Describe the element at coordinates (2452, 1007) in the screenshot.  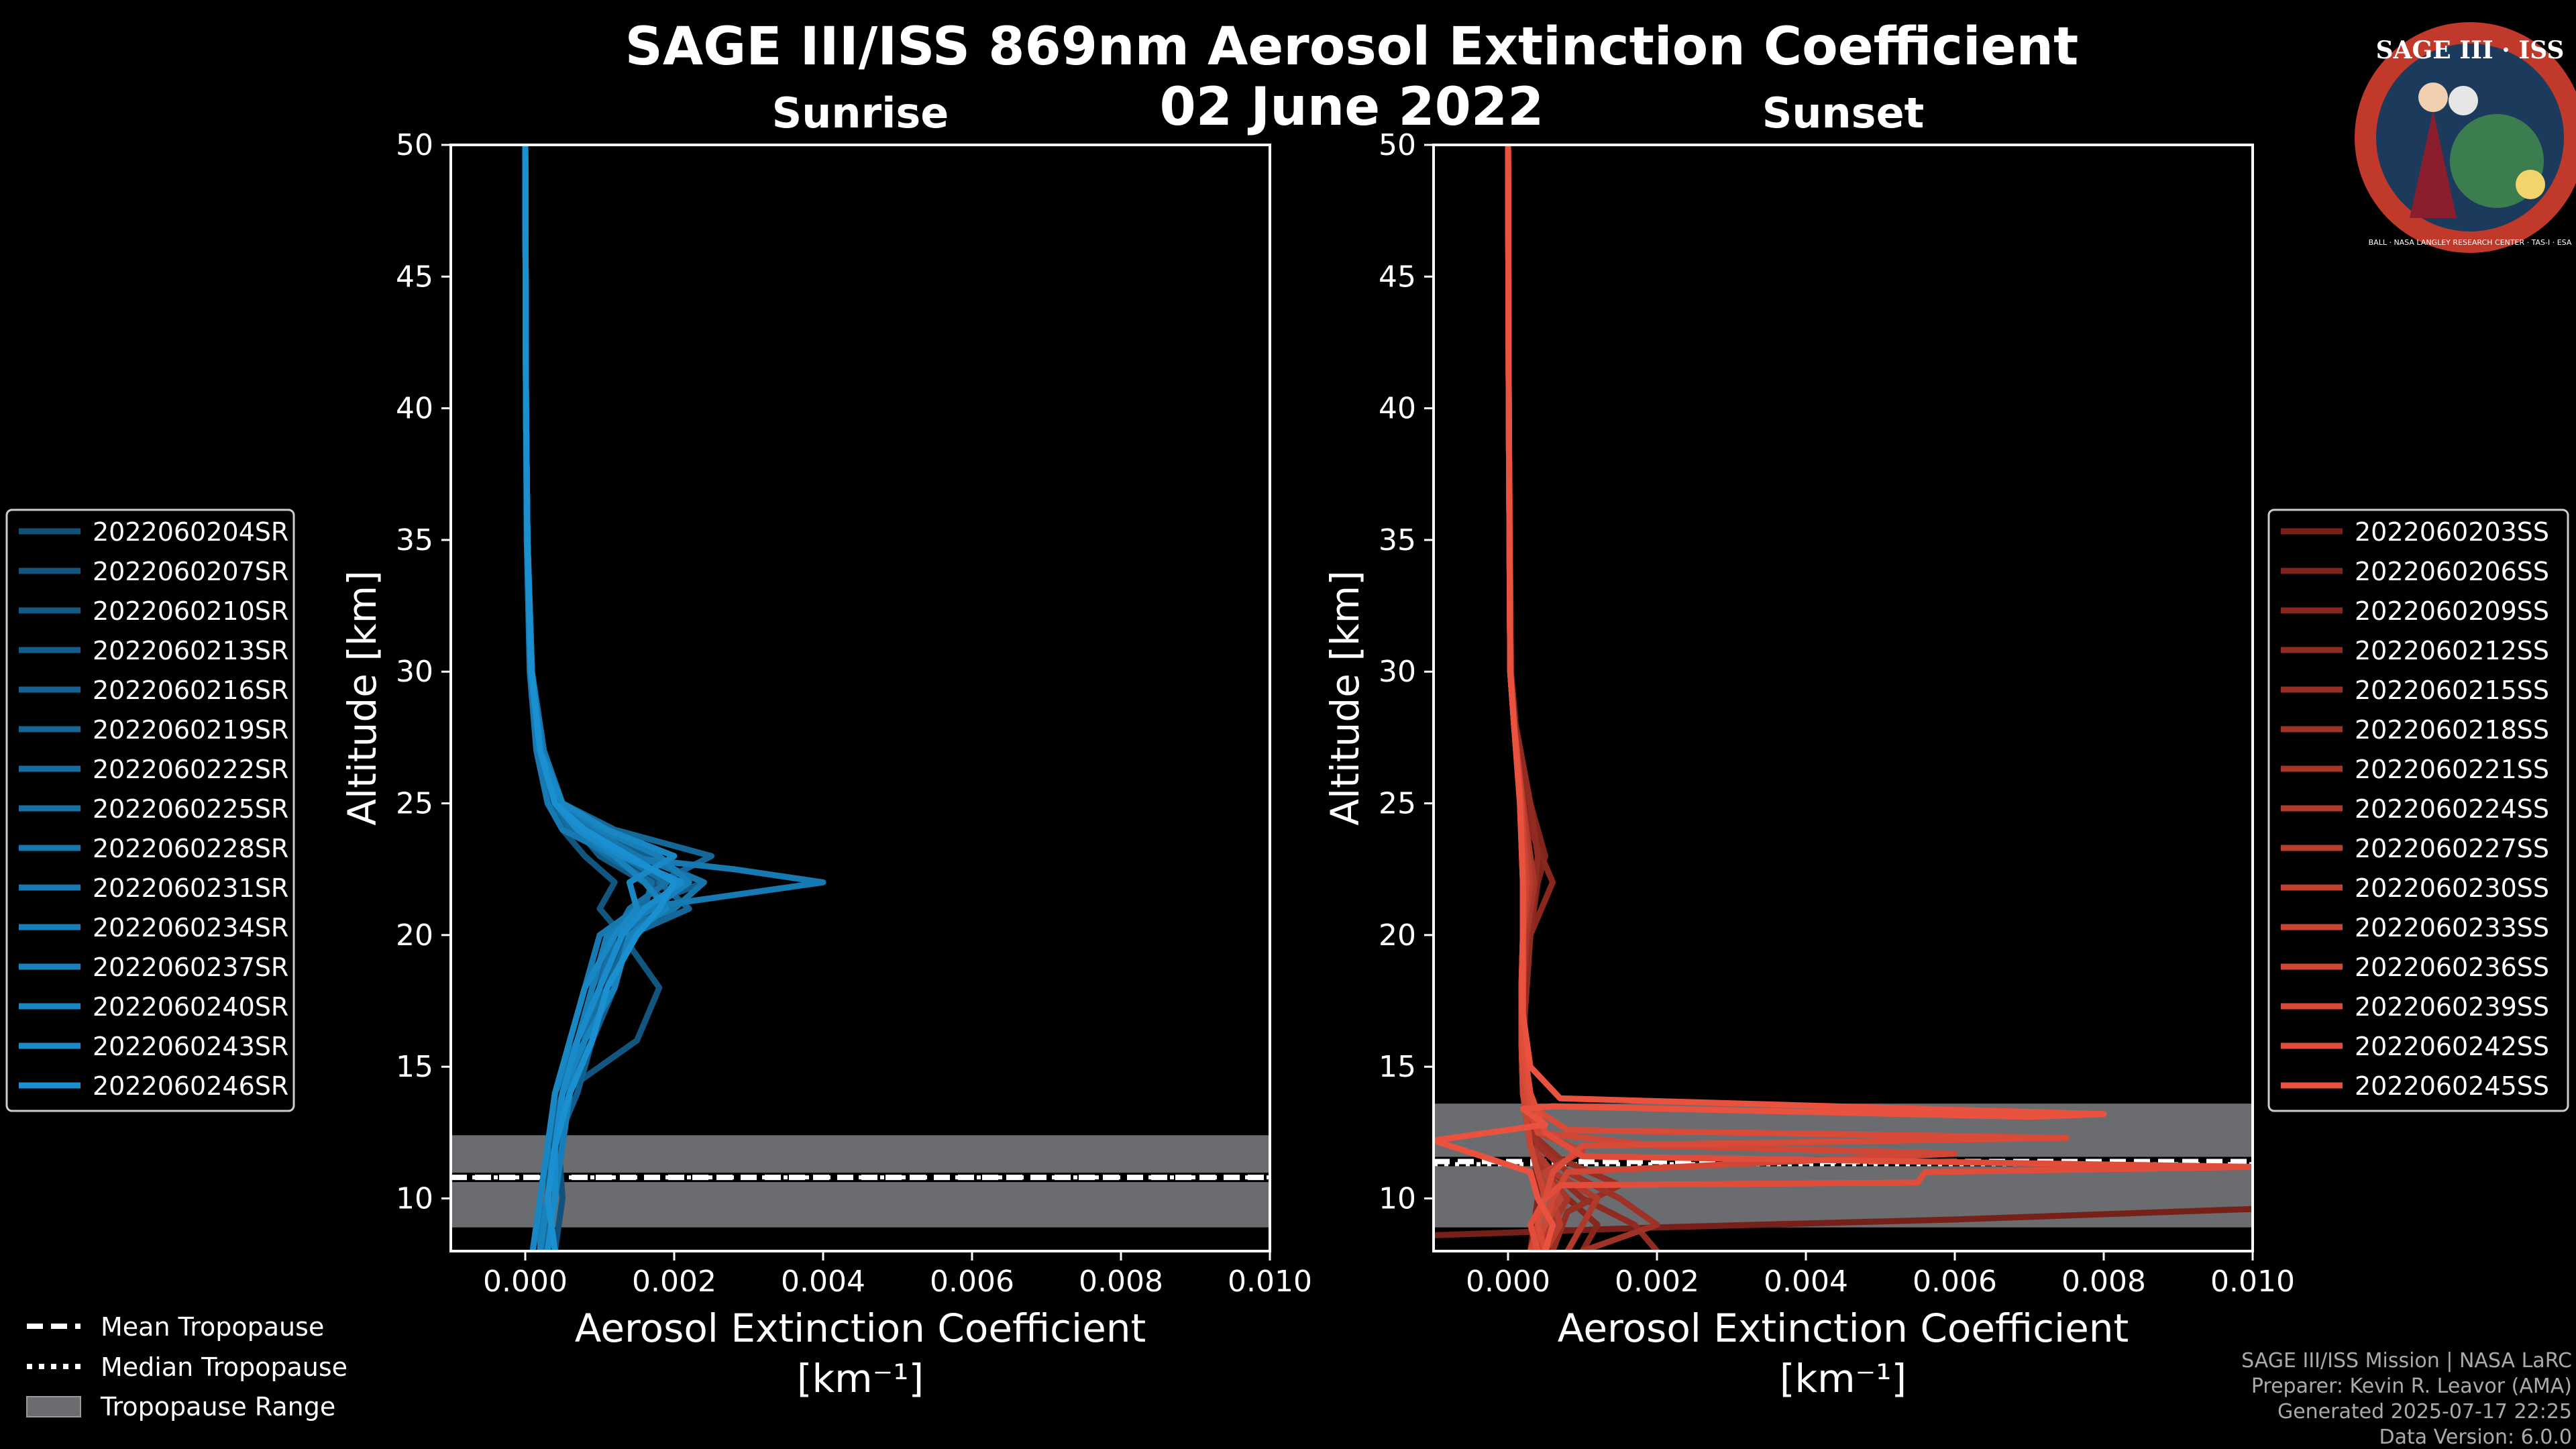
I see `panel1-legend-label-2022060239SS: 2022060239SS` at that location.